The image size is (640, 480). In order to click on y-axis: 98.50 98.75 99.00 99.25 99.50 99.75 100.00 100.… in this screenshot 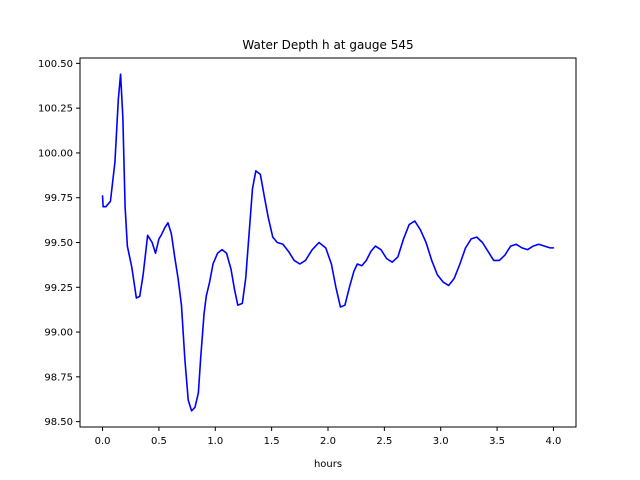, I will do `click(59, 243)`.